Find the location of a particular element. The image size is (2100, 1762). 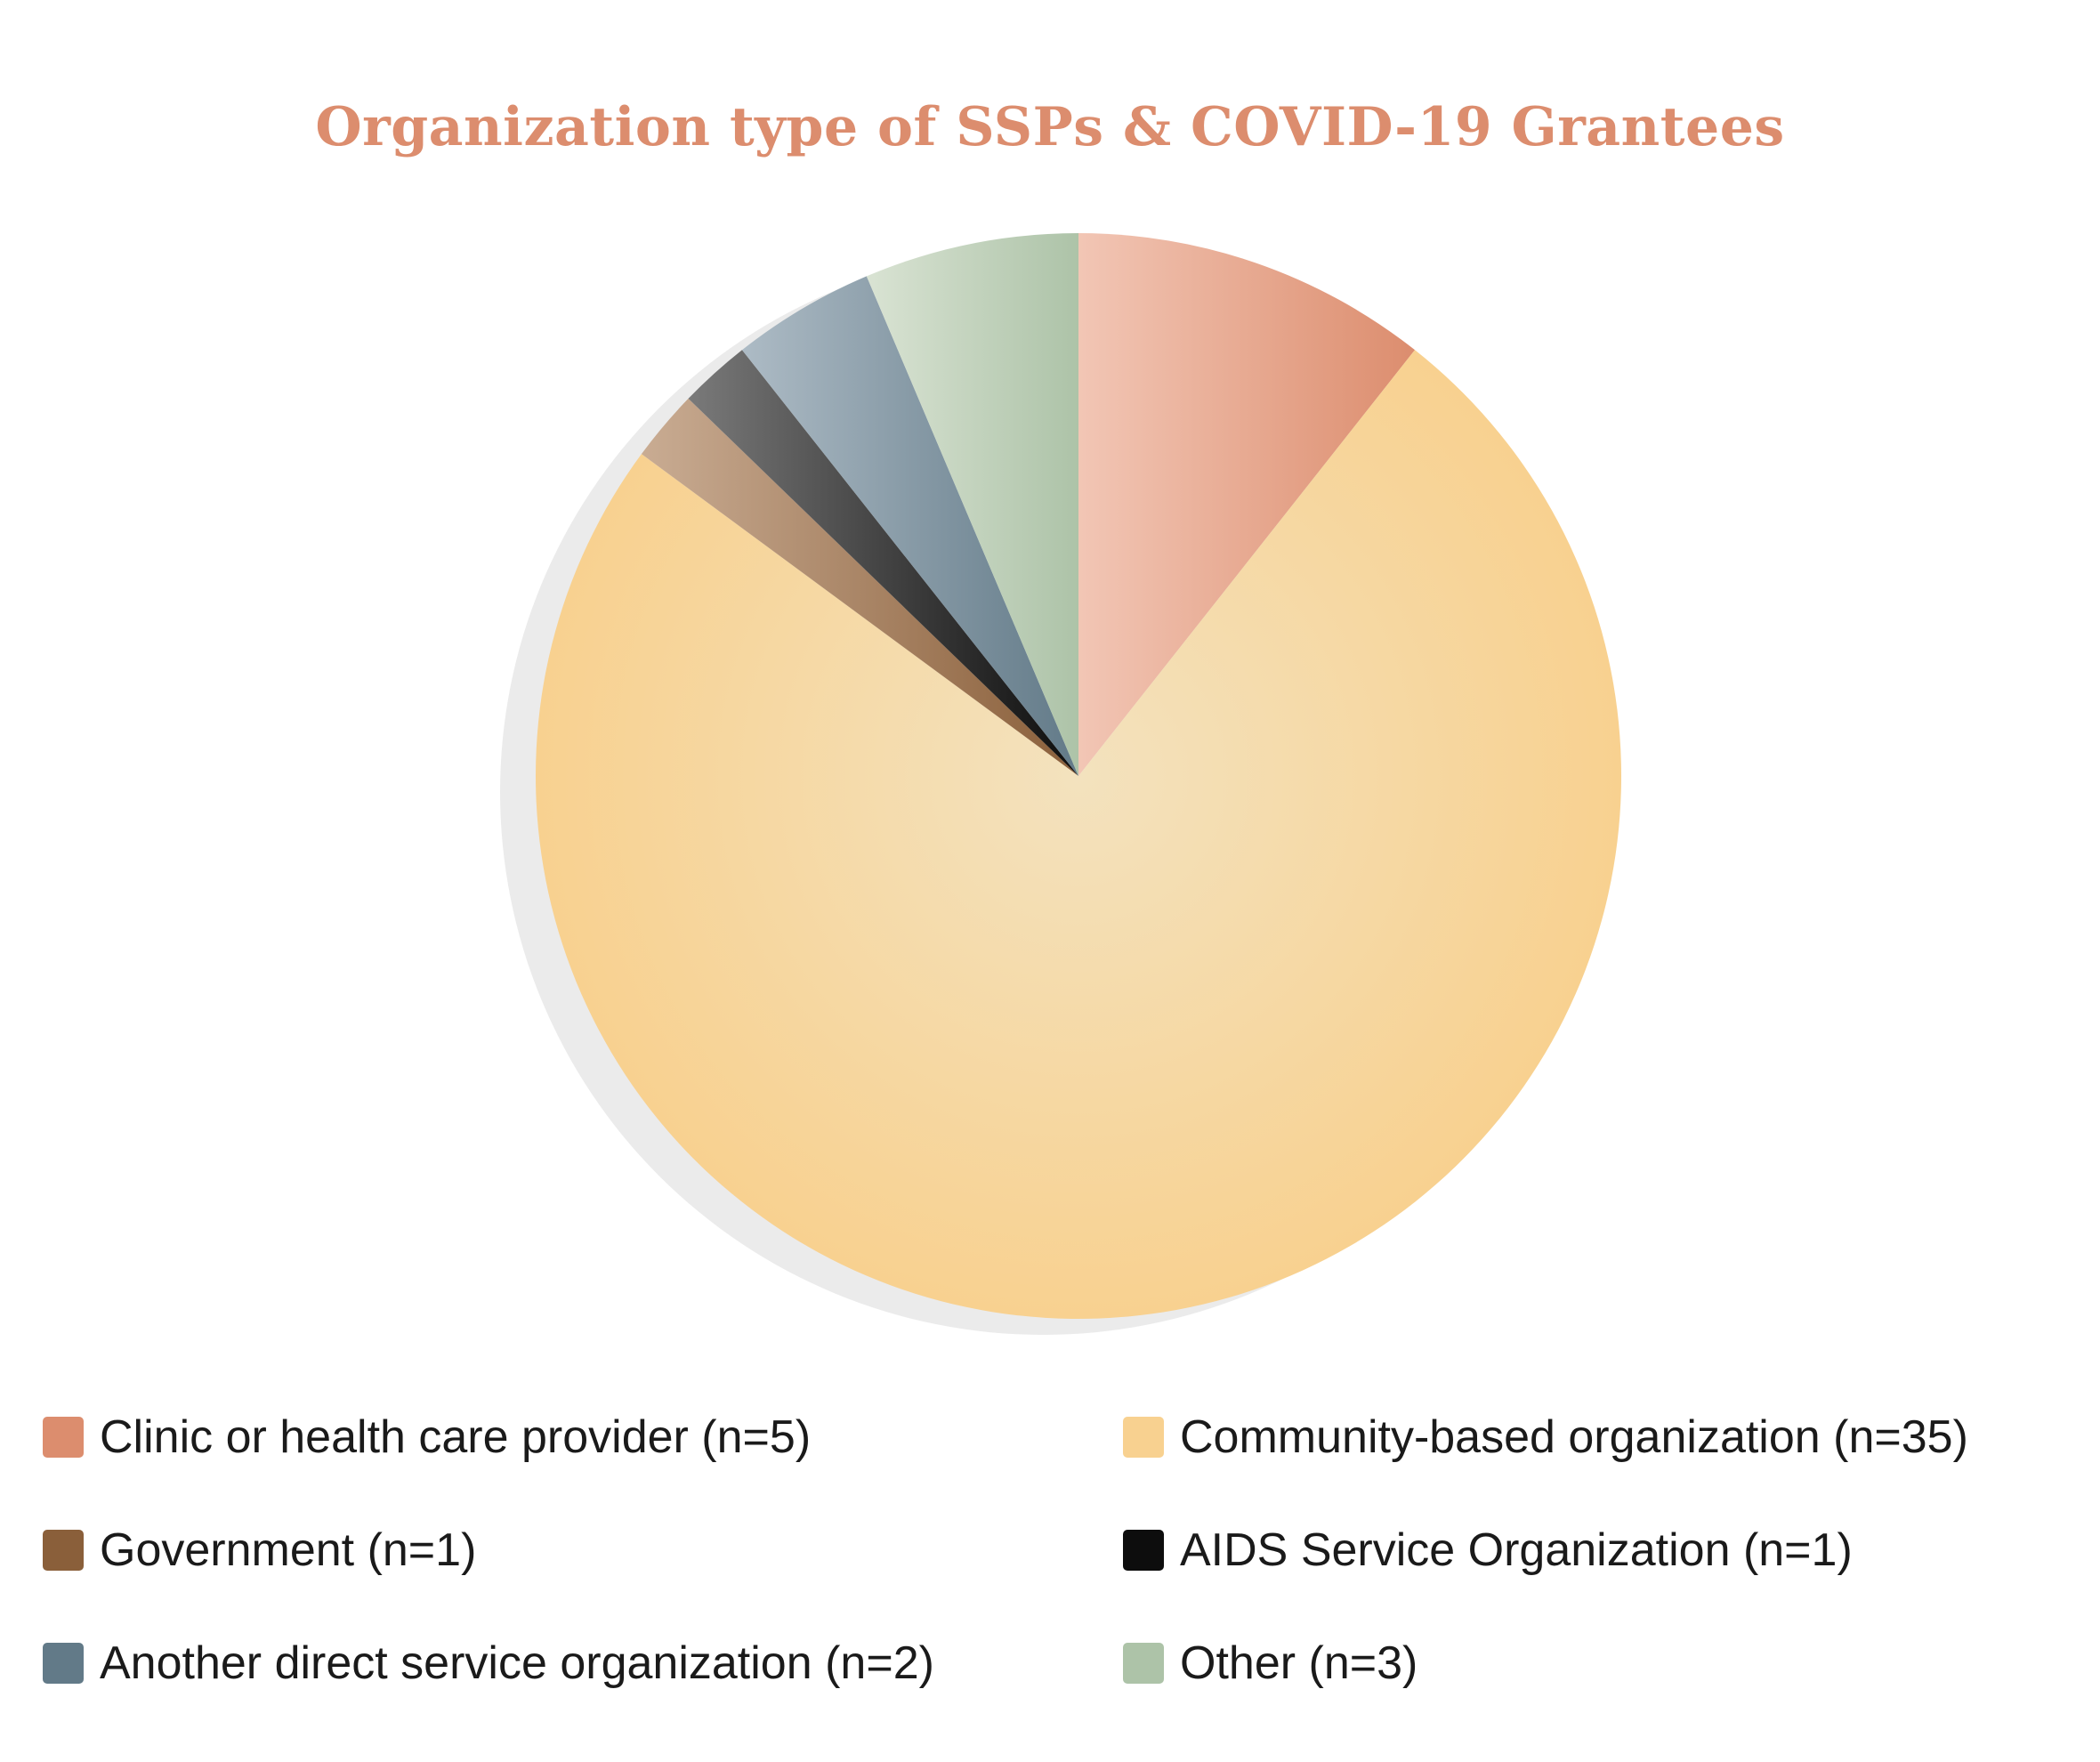

pie-slice-government is located at coordinates (859, 587).